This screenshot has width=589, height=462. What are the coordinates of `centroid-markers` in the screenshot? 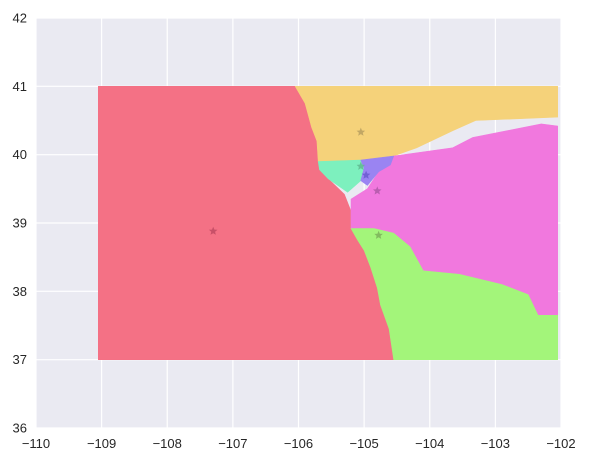 It's located at (295, 183).